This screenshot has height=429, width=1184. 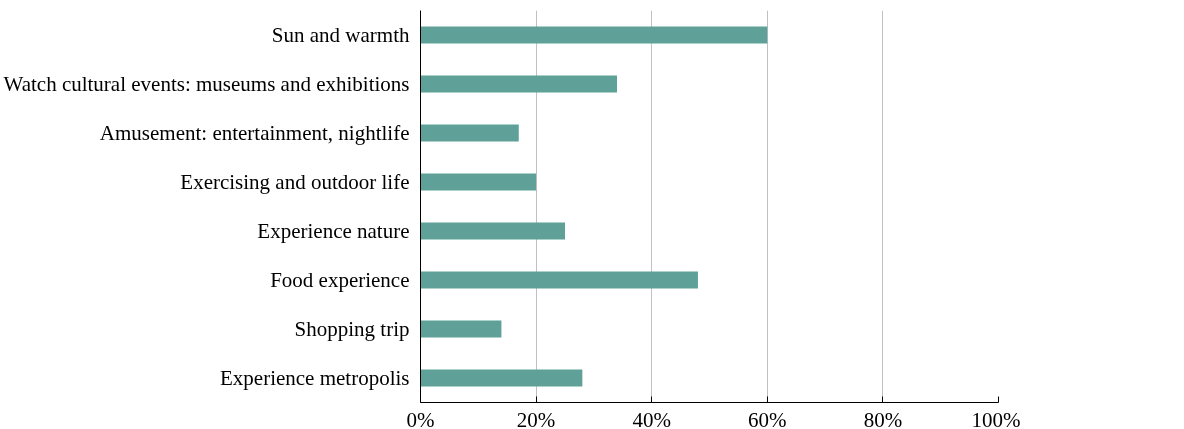 I want to click on x-tick-label: 20%, so click(x=536, y=418).